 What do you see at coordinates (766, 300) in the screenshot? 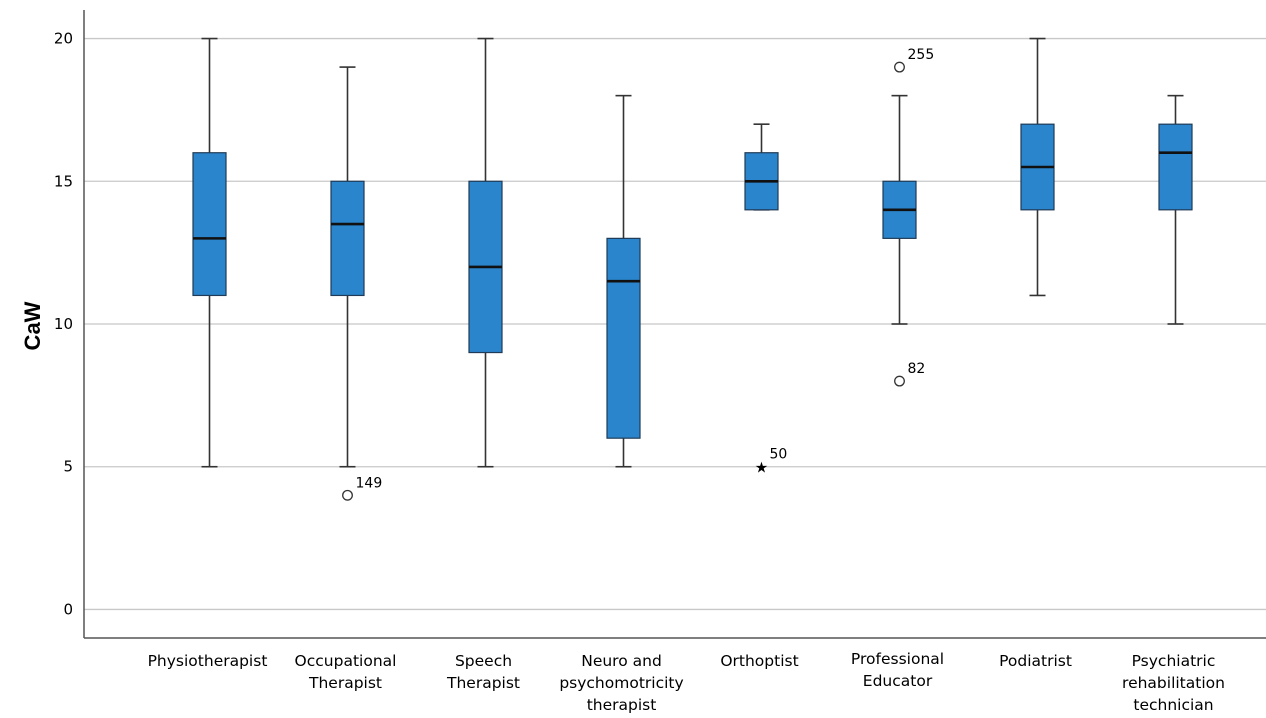
I see `box-5: ★50` at bounding box center [766, 300].